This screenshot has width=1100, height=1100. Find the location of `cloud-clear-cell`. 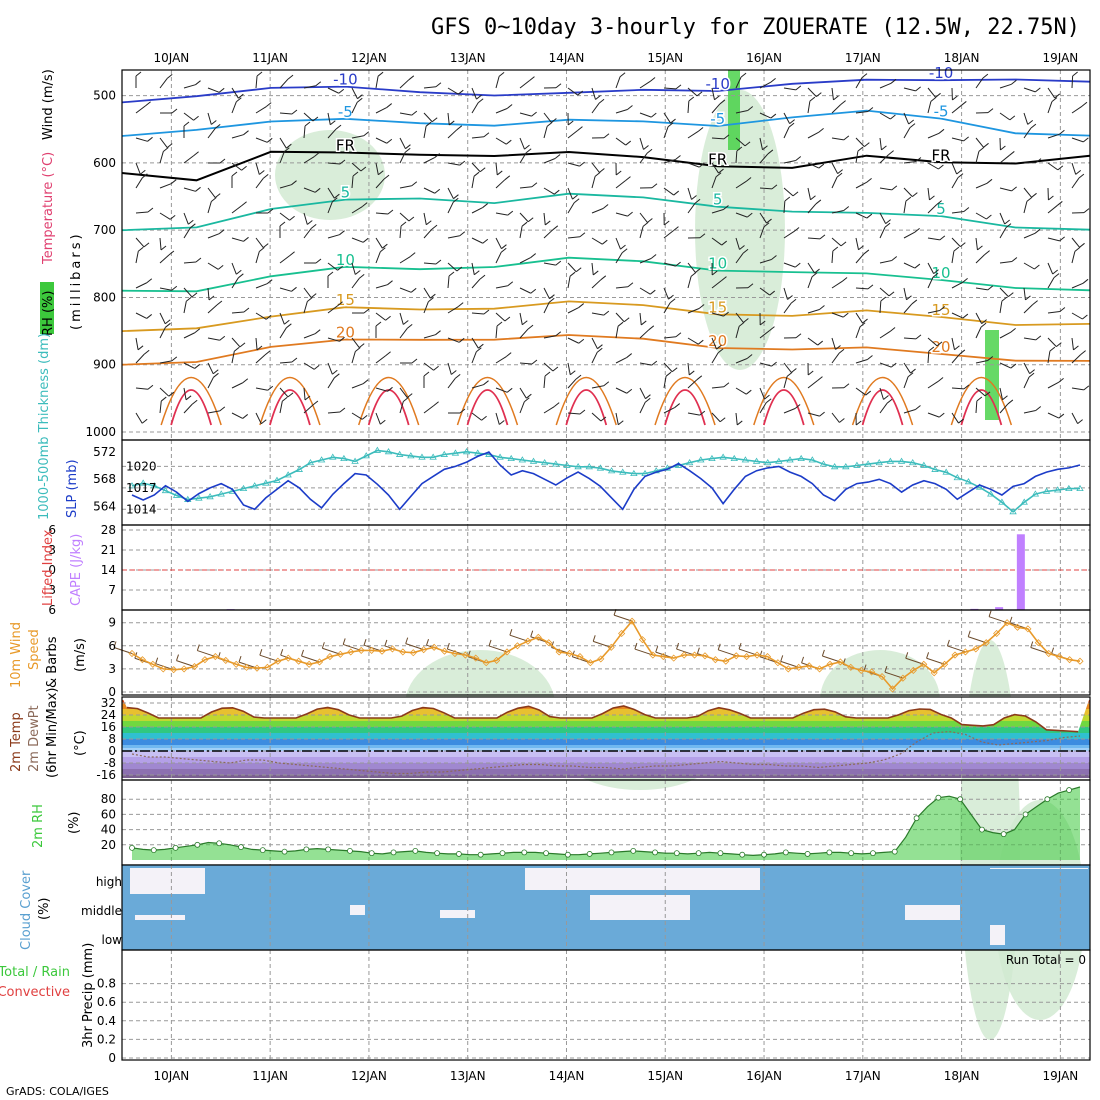

cloud-clear-cell is located at coordinates (932, 912).